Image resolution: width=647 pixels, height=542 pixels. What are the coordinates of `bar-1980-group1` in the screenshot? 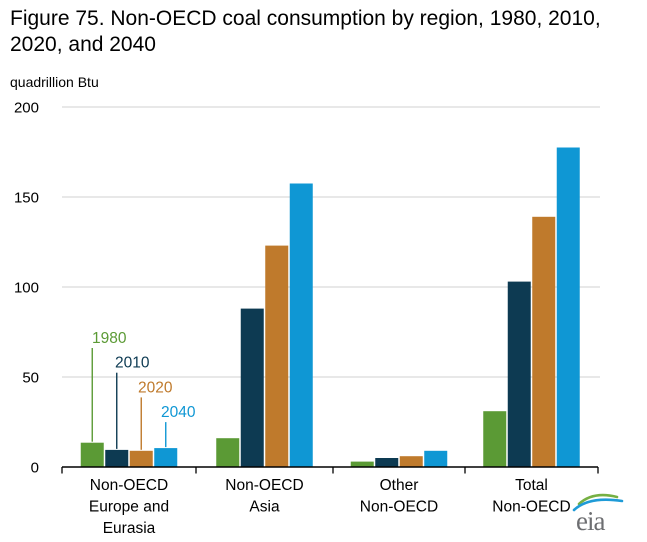 It's located at (228, 452).